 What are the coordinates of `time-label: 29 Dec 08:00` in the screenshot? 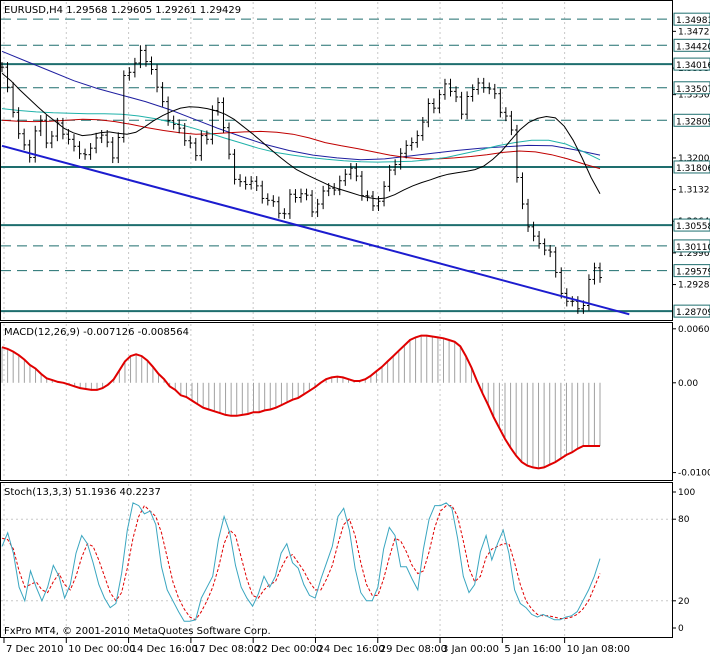 It's located at (413, 649).